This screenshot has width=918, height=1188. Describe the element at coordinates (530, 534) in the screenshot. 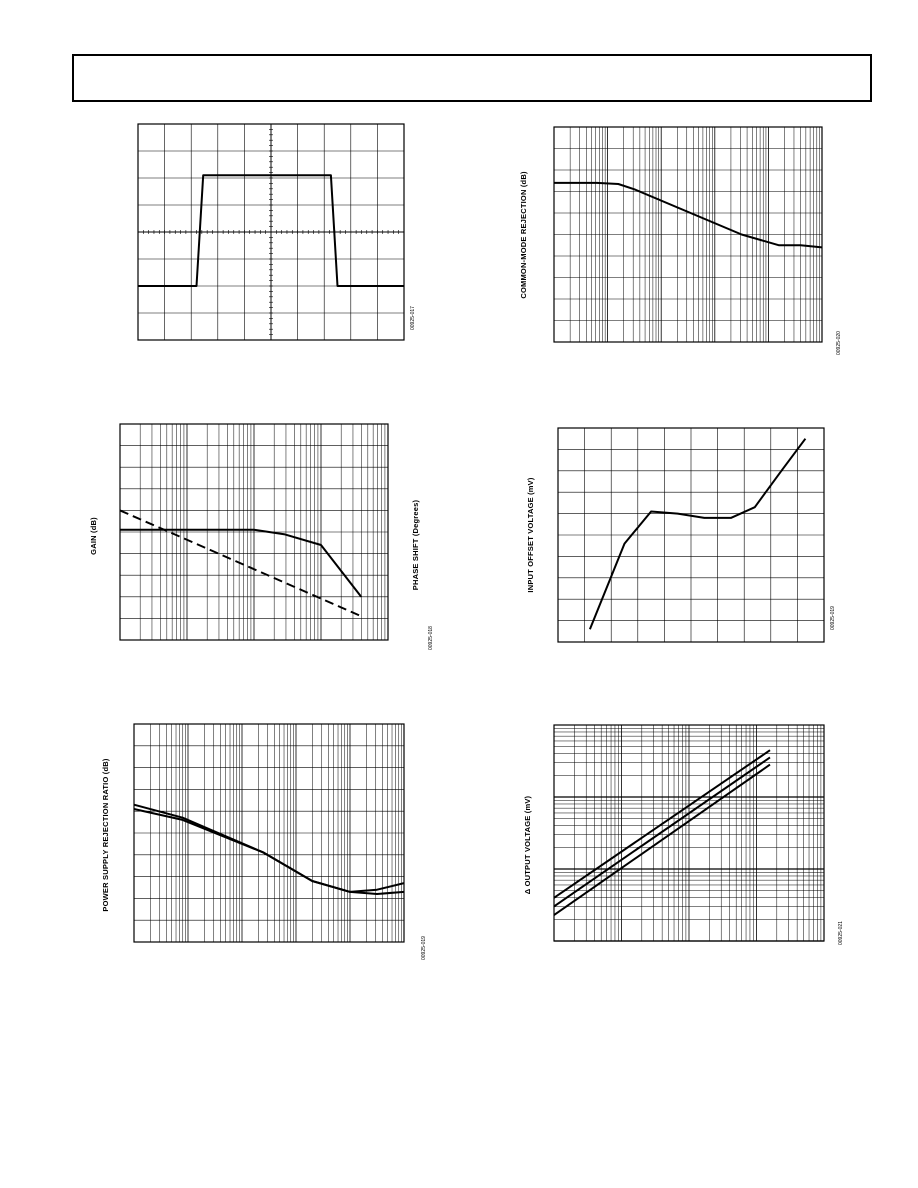

I see `y-axis-label: INPUT OFFSET VOLTAGE (mV)` at that location.